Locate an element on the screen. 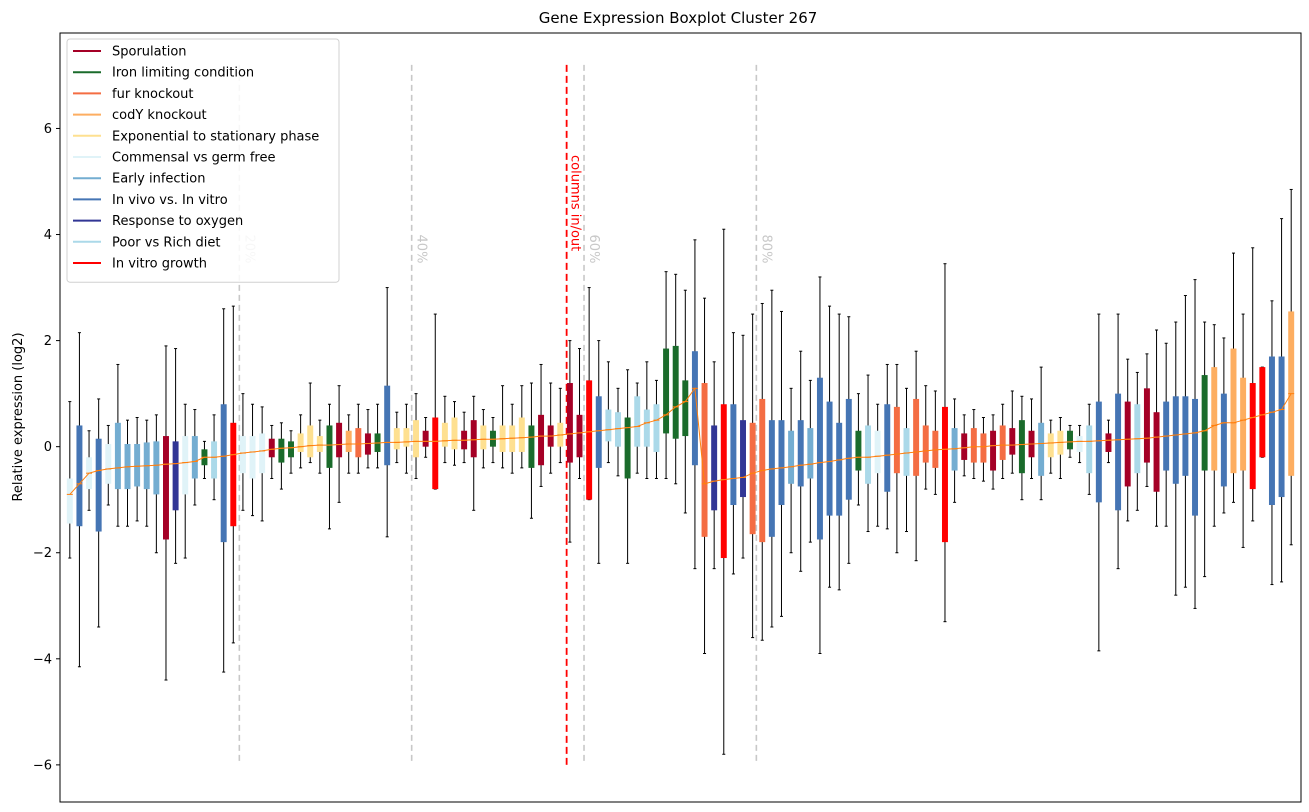 Image resolution: width=1309 pixels, height=812 pixels. divider-label: columns in/out is located at coordinates (575, 203).